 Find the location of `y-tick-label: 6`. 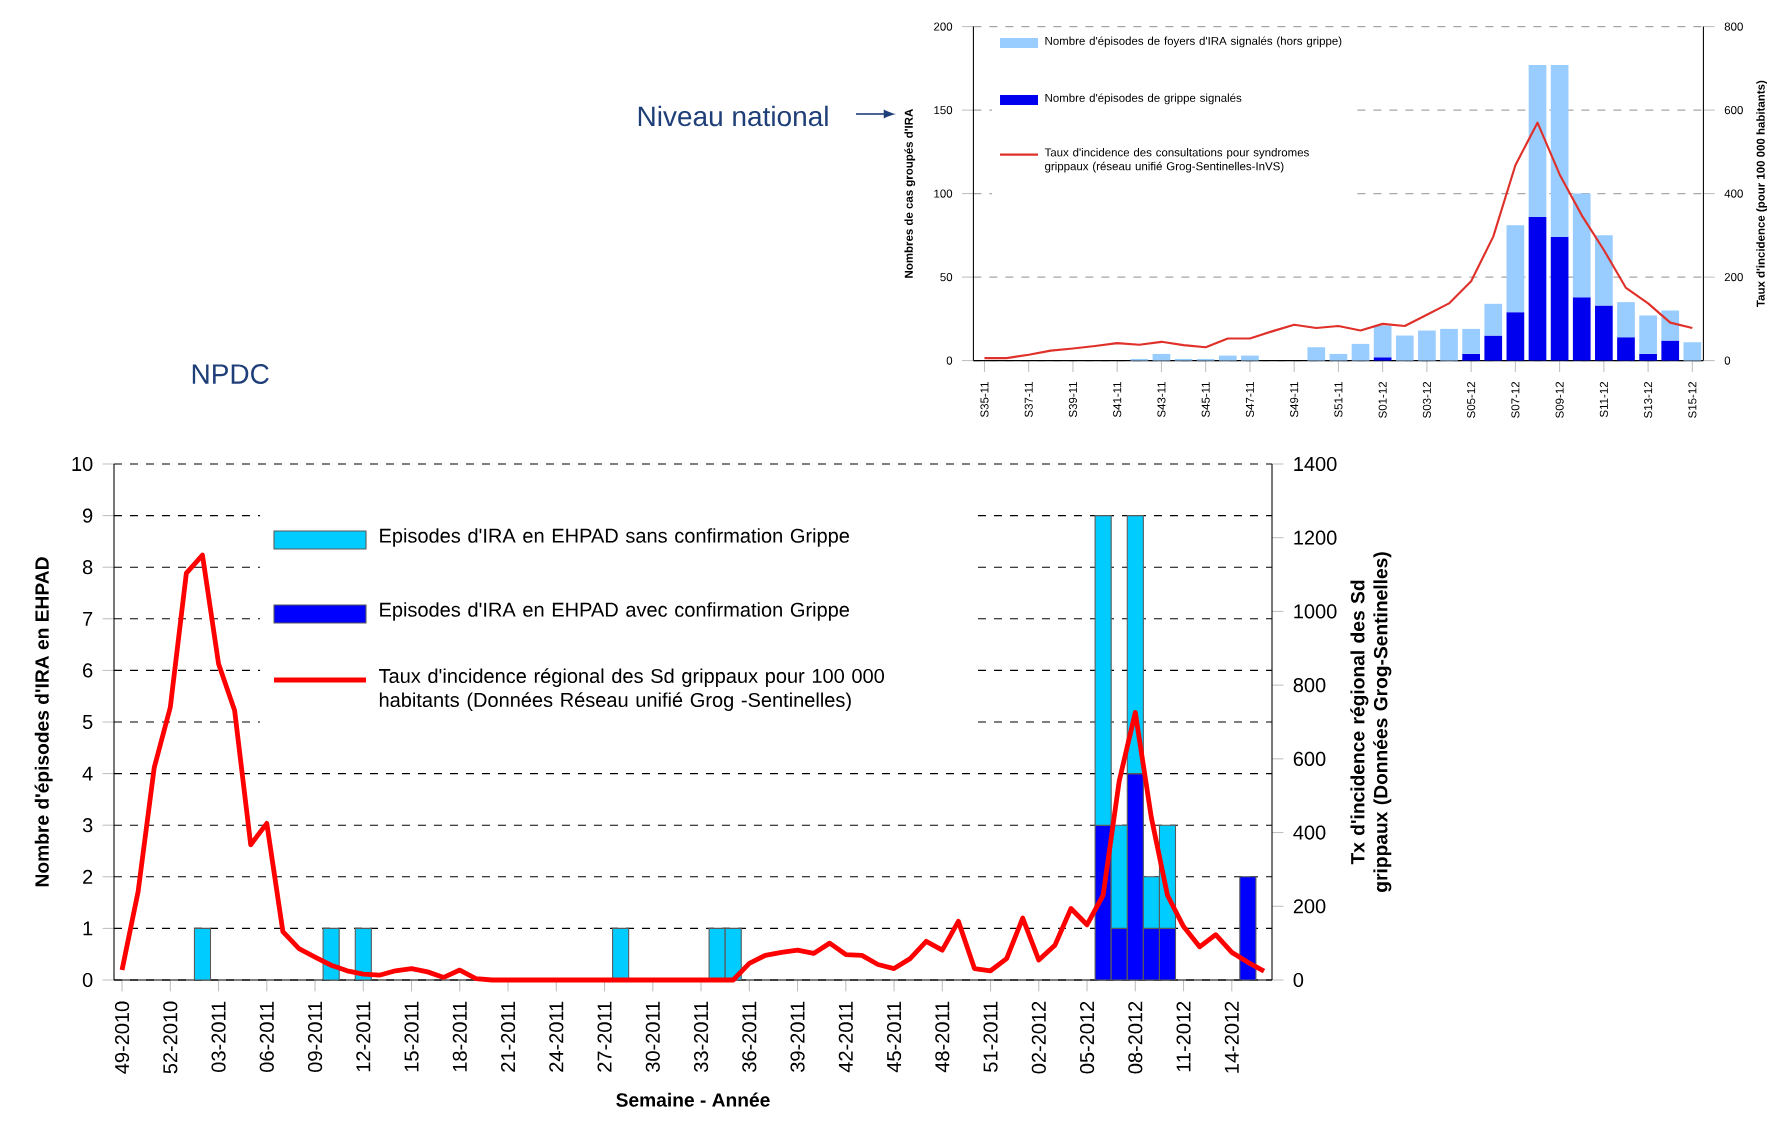

y-tick-label: 6 is located at coordinates (88, 670).